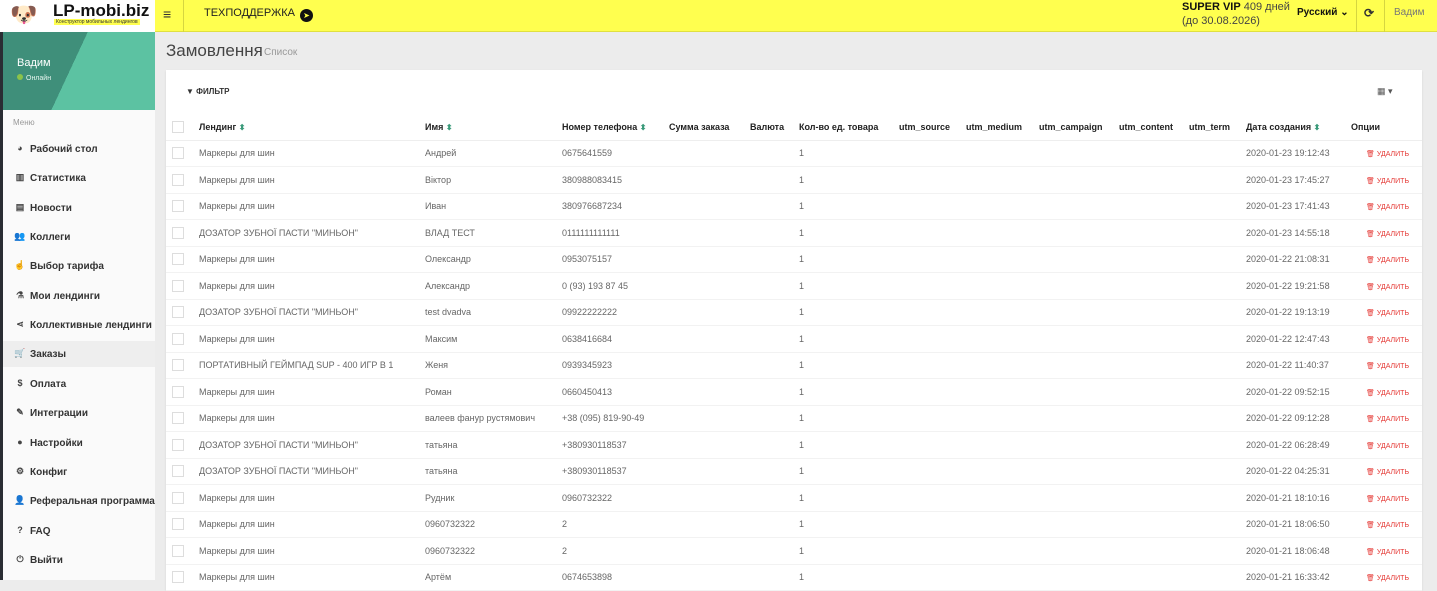  What do you see at coordinates (489, 127) in the screenshot?
I see `column-header: Имя ⬍` at bounding box center [489, 127].